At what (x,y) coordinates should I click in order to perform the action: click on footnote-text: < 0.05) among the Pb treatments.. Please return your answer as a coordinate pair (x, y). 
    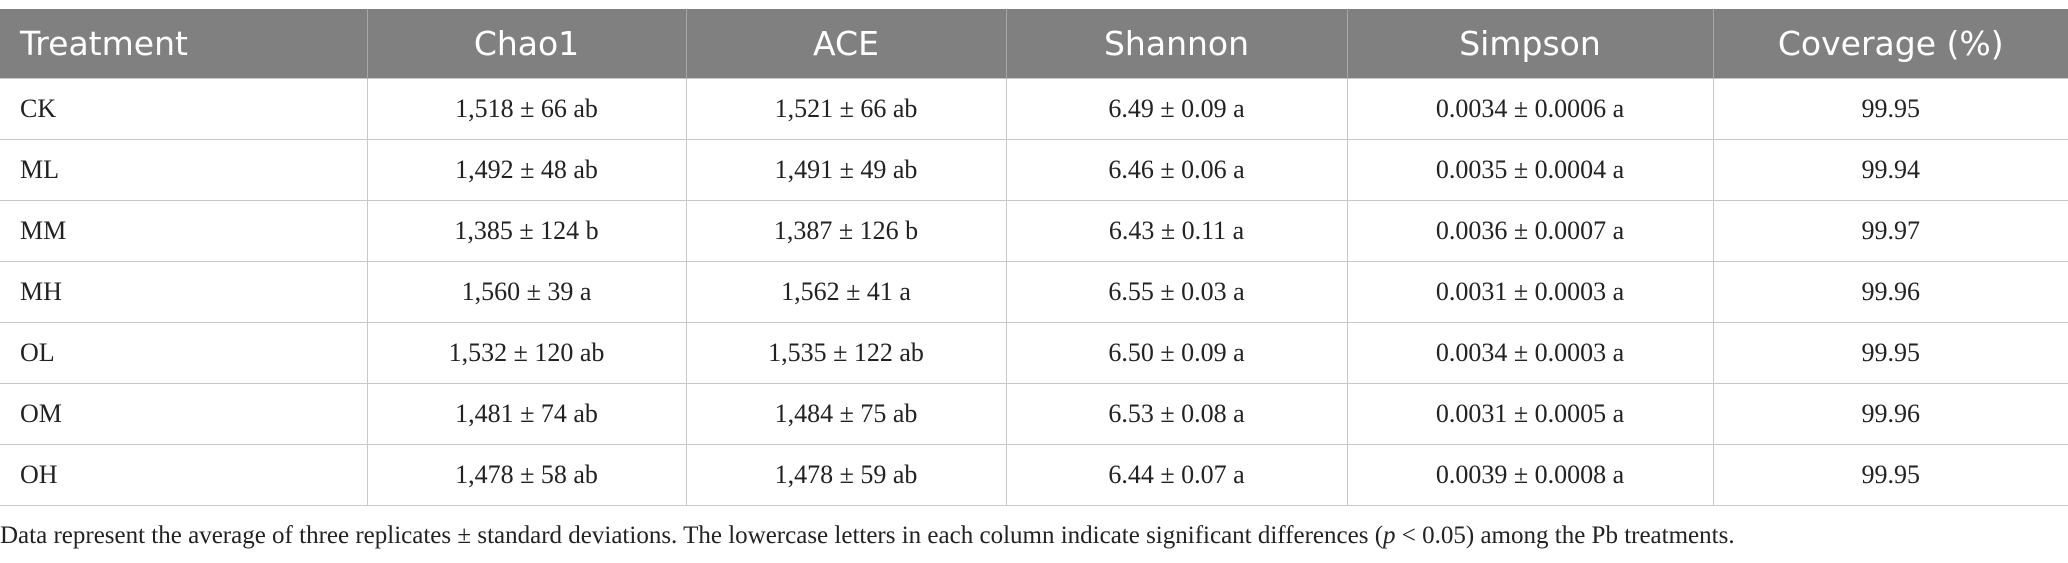
    Looking at the image, I should click on (1565, 535).